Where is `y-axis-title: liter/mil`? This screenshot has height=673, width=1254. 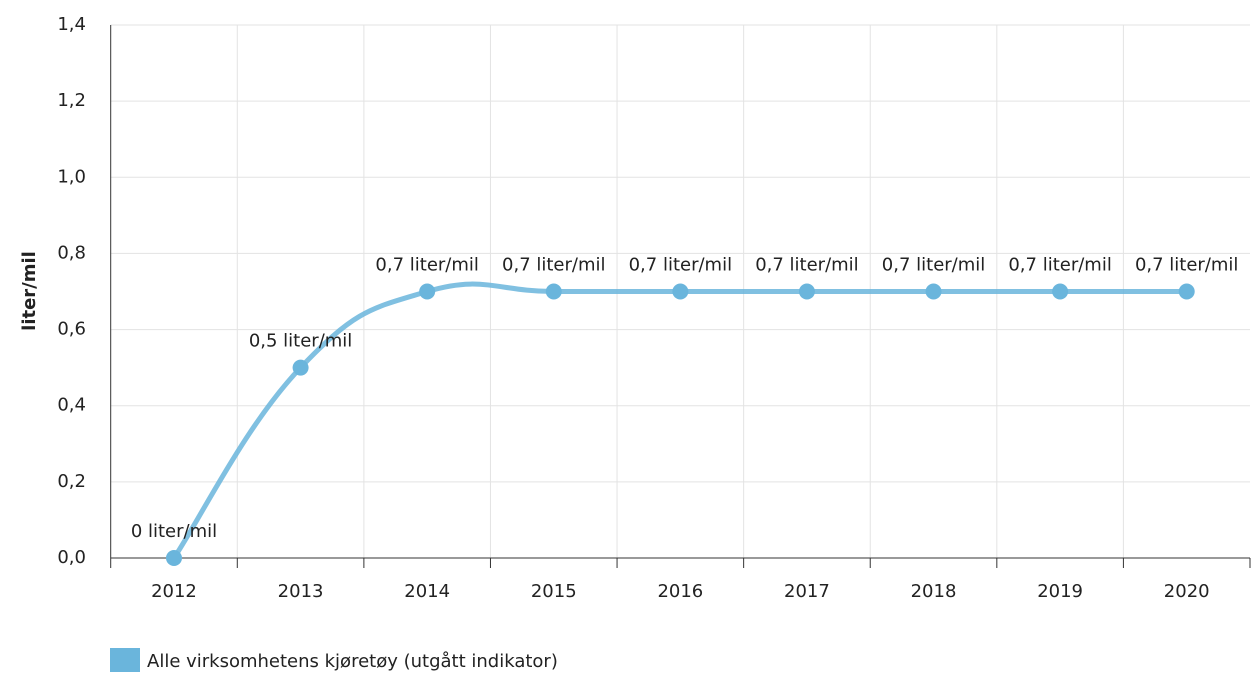 y-axis-title: liter/mil is located at coordinates (29, 291).